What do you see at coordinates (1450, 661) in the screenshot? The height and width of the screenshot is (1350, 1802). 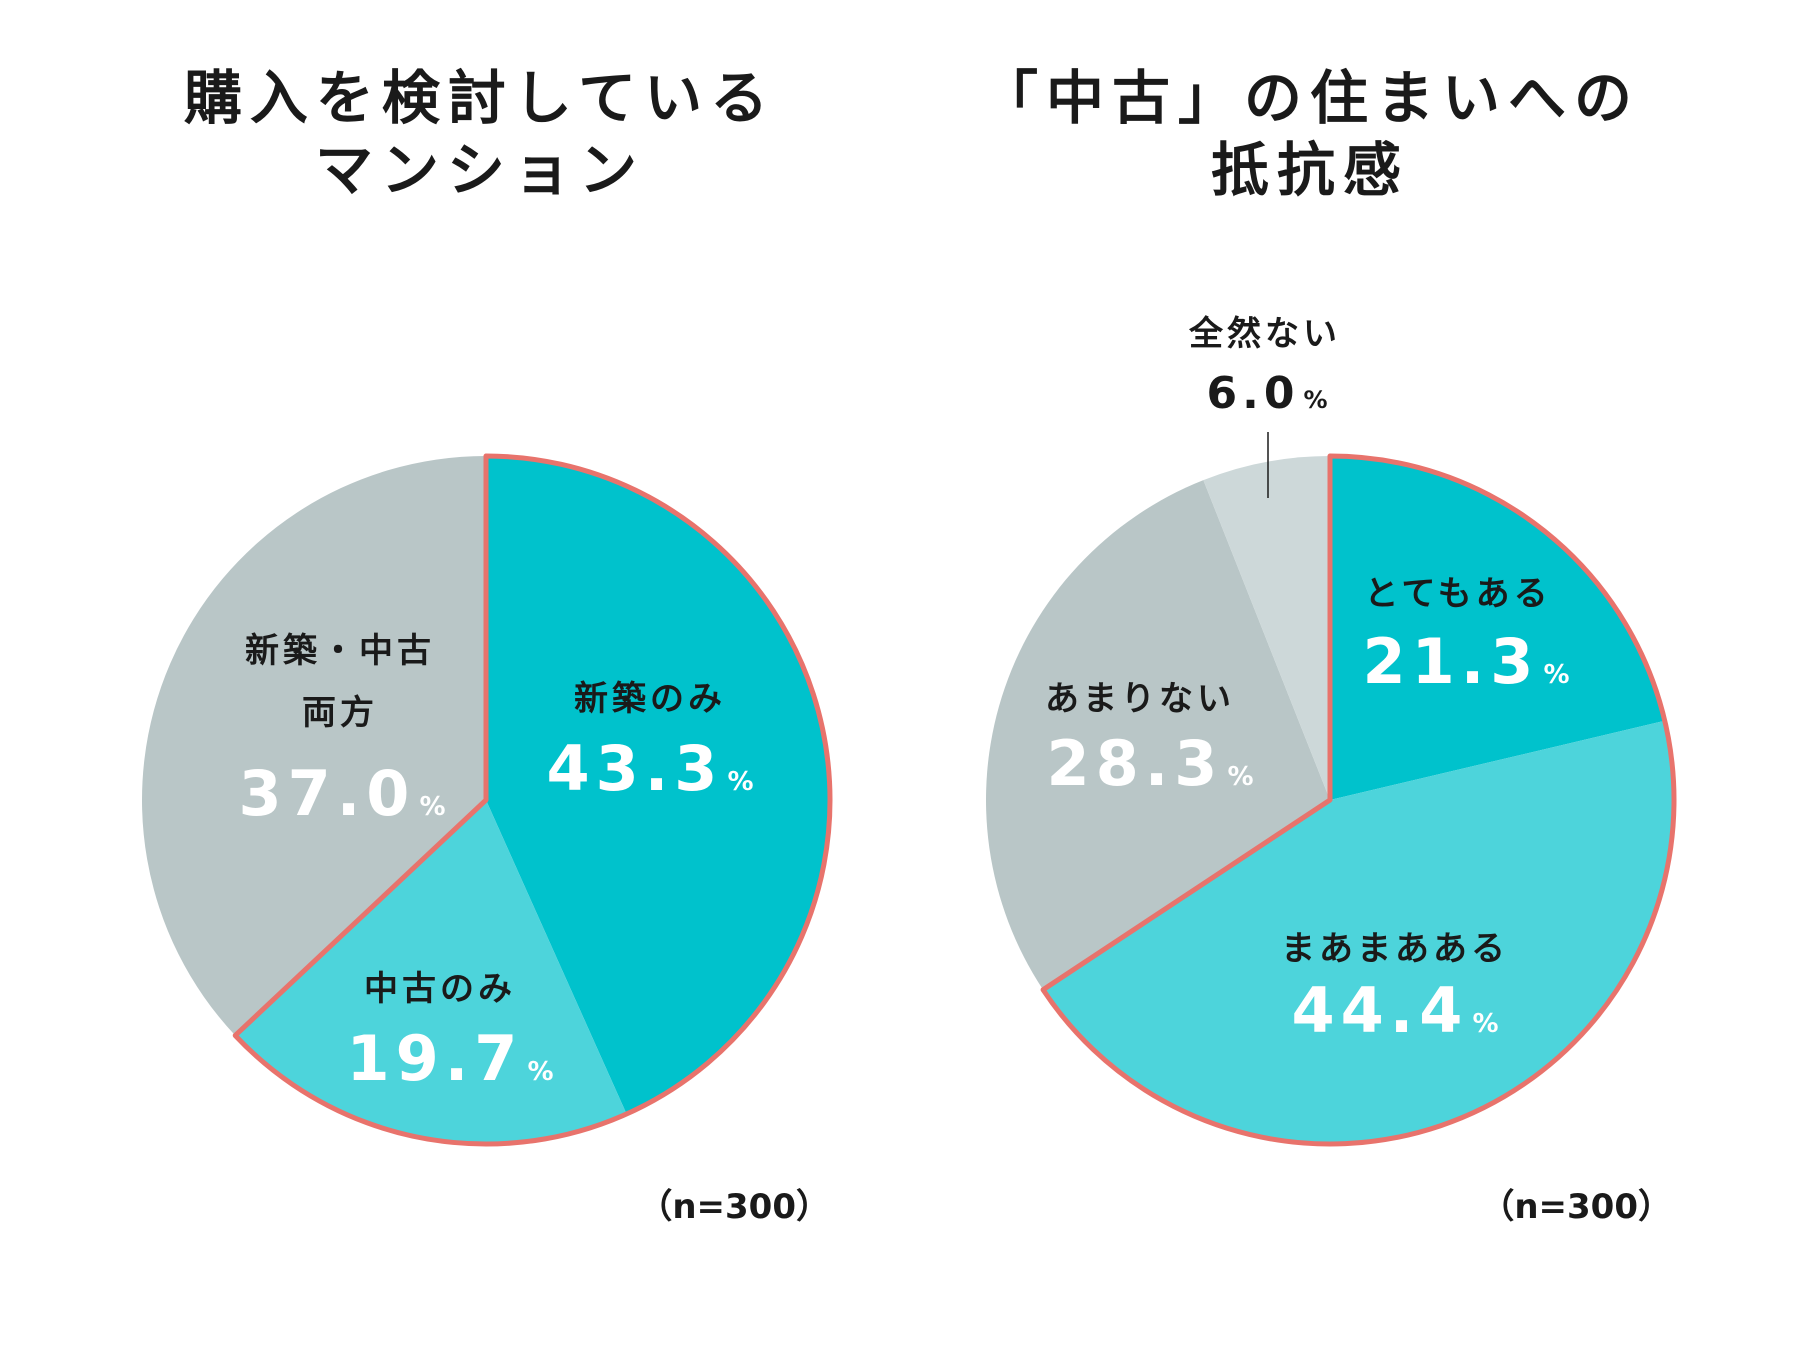 I see `value-number: 21.3` at bounding box center [1450, 661].